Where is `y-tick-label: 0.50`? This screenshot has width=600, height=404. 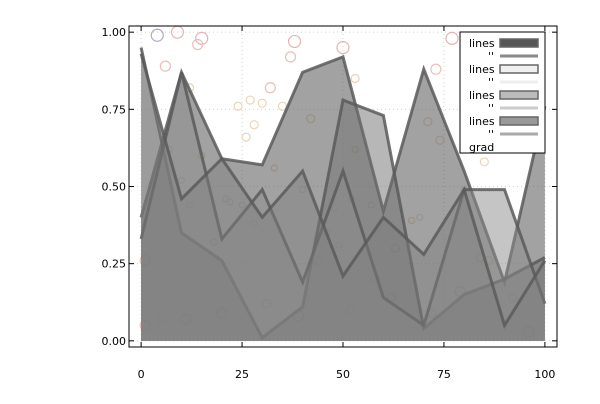
y-tick-label: 0.50 is located at coordinates (114, 187).